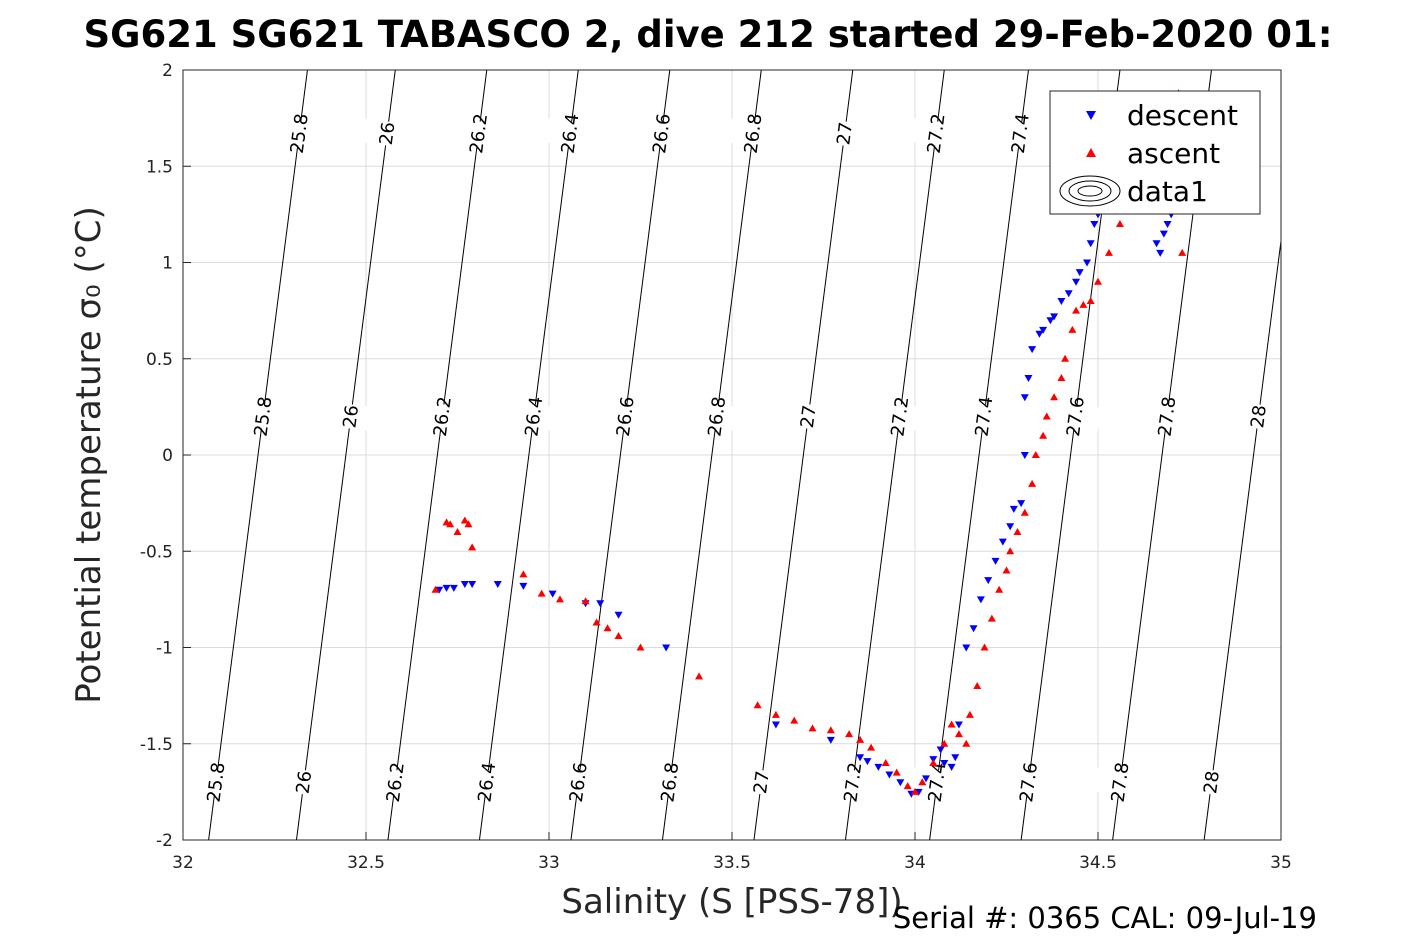 Image resolution: width=1417 pixels, height=945 pixels. Describe the element at coordinates (89, 455) in the screenshot. I see `y-axis-label: Potential temperature σ₀ (°C)` at that location.